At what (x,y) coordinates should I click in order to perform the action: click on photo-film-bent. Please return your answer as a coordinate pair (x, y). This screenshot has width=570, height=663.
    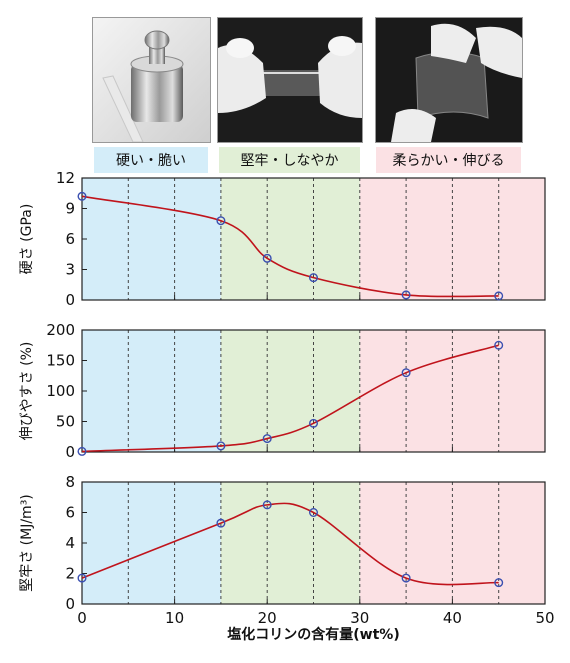
    Looking at the image, I should click on (449, 80).